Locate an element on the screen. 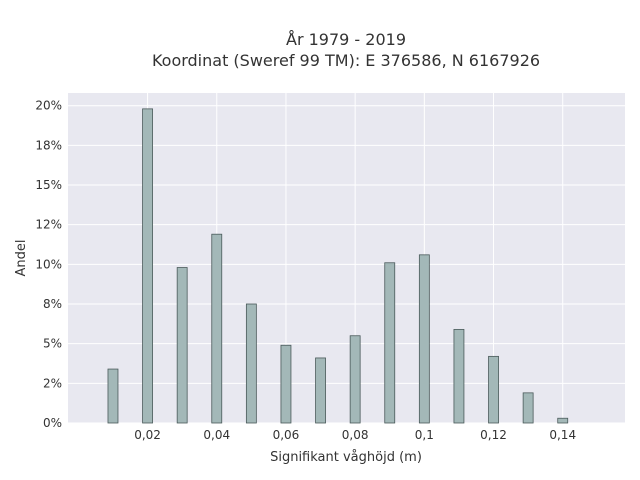 The width and height of the screenshot is (640, 480). y-tick-label: 20% is located at coordinates (48, 106).